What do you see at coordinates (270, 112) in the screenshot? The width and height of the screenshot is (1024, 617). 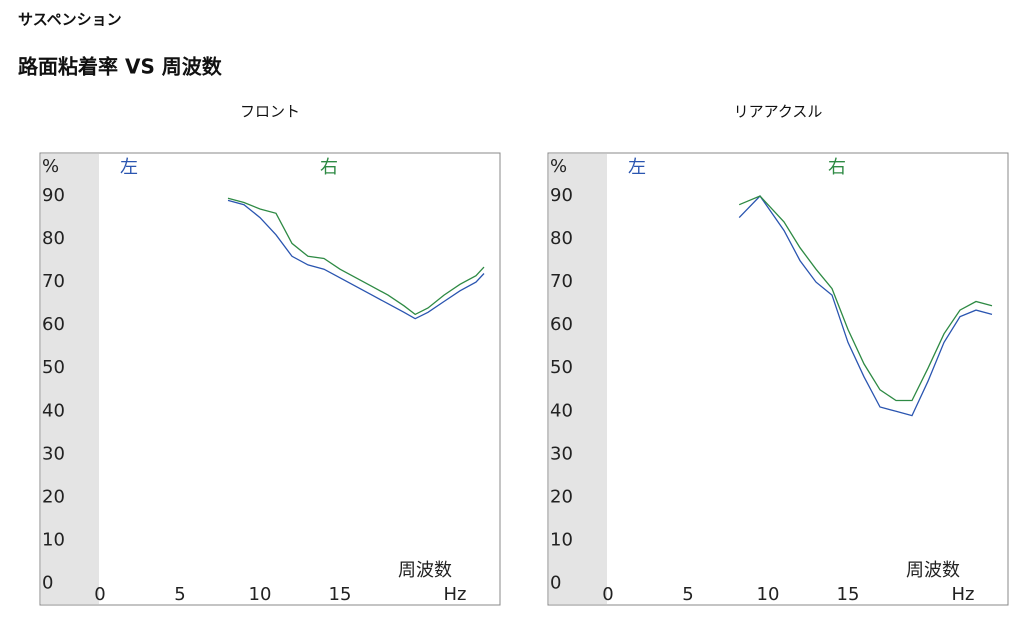 I see `chart-title: フロント` at bounding box center [270, 112].